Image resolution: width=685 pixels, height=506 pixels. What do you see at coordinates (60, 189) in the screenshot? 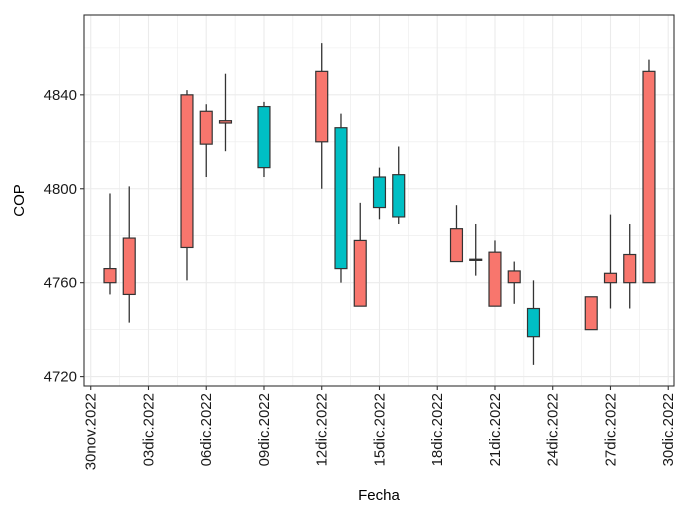
I see `y-tick-label: 4800` at bounding box center [60, 189].